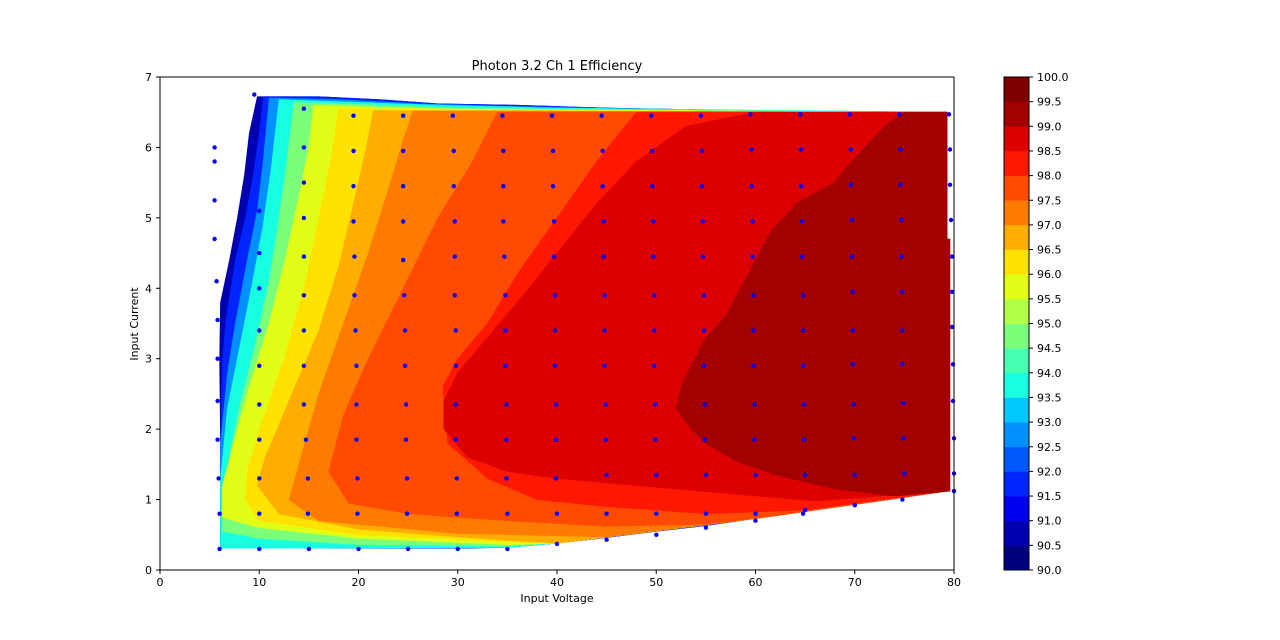  I want to click on y-tick-label: 1, so click(148, 500).